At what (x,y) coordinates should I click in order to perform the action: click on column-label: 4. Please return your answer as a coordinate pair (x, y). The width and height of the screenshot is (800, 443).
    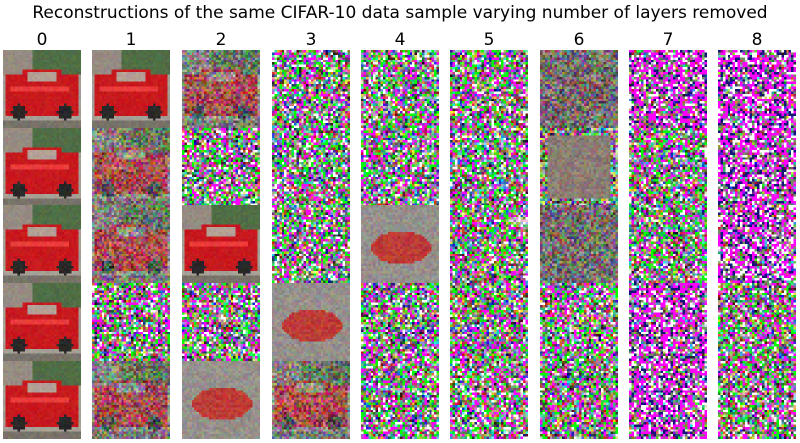
    Looking at the image, I should click on (400, 40).